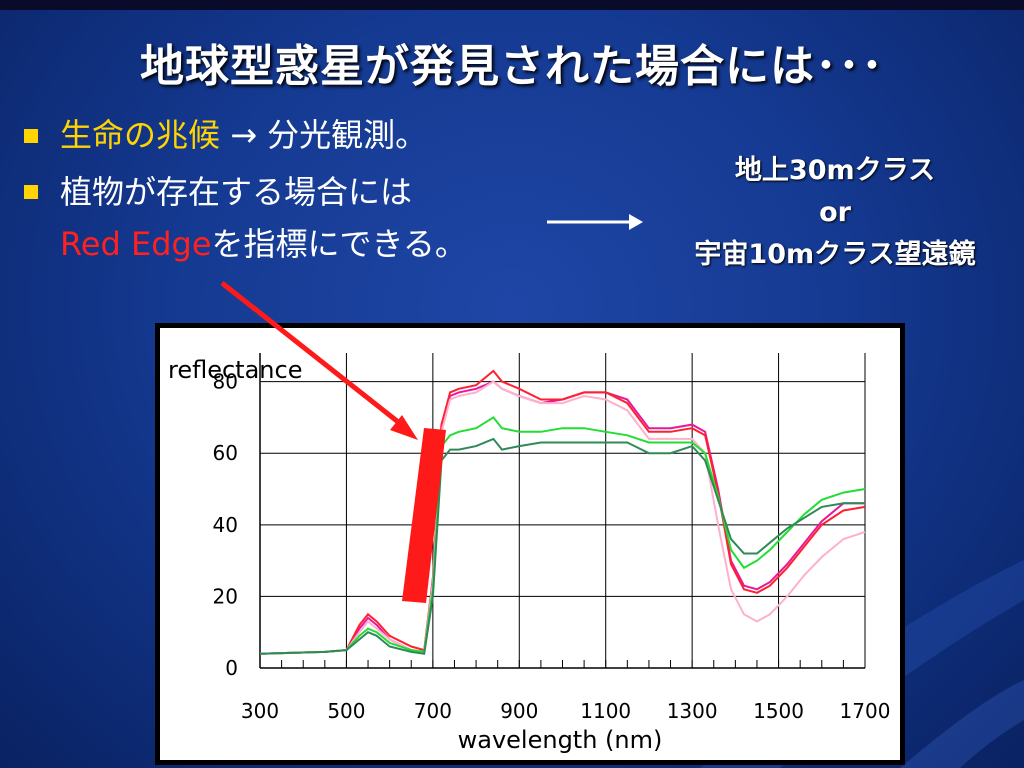  What do you see at coordinates (136, 244) in the screenshot?
I see `red-edge-label: Red Edge` at bounding box center [136, 244].